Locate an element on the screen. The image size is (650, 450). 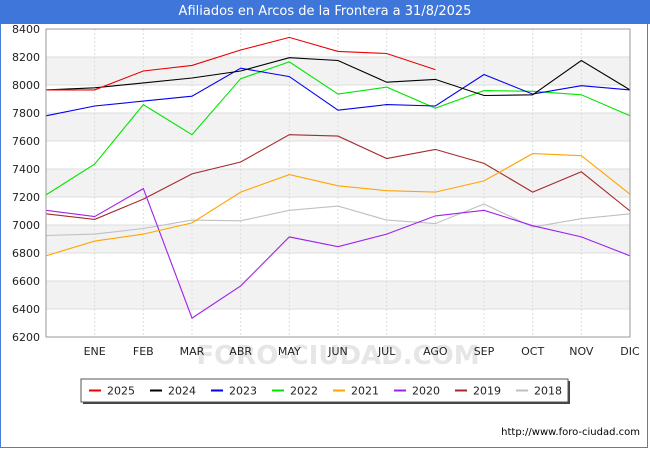
legend-label-2022: 2022 is located at coordinates (304, 391).